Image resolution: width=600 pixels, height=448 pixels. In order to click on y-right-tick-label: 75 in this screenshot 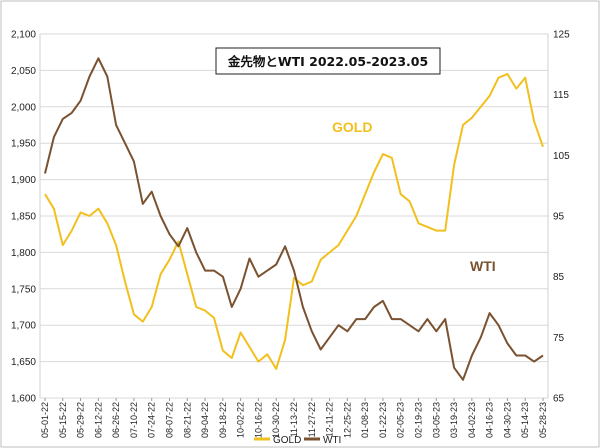, I will do `click(559, 338)`.